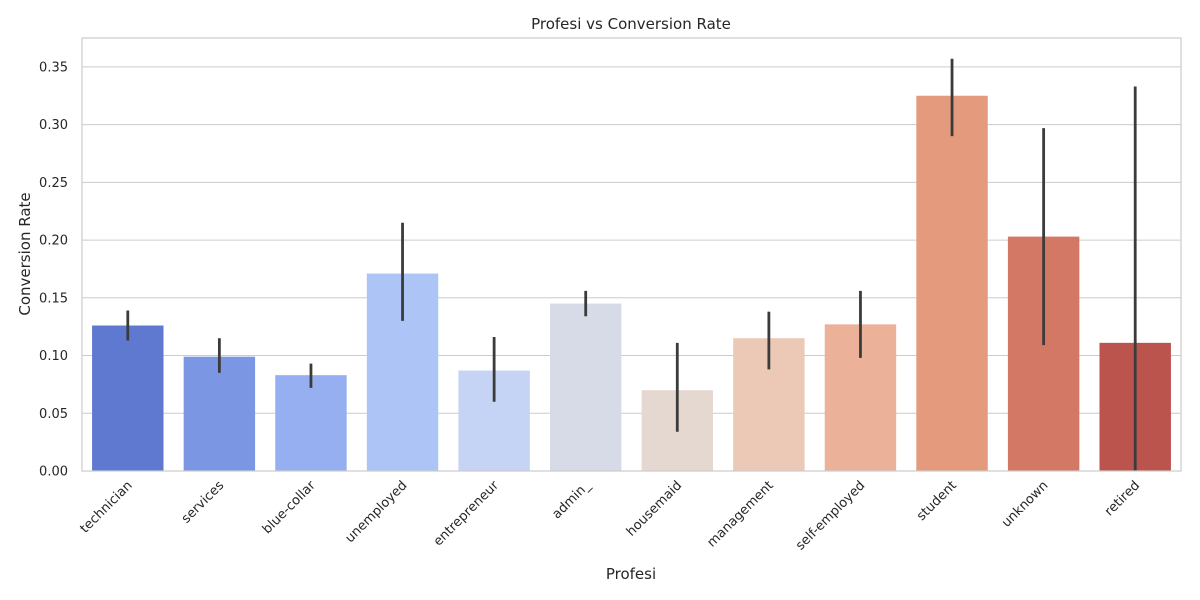  Describe the element at coordinates (937, 501) in the screenshot. I see `x-tick-label: student` at that location.